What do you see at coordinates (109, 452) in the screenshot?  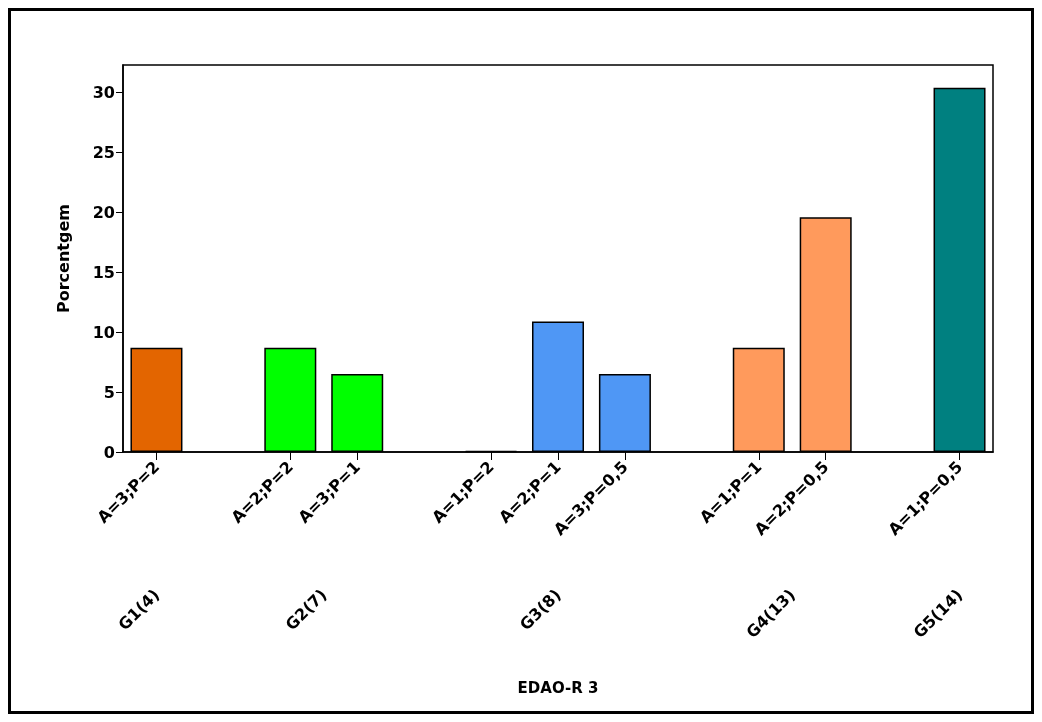 I see `y-tick-label: 0` at bounding box center [109, 452].